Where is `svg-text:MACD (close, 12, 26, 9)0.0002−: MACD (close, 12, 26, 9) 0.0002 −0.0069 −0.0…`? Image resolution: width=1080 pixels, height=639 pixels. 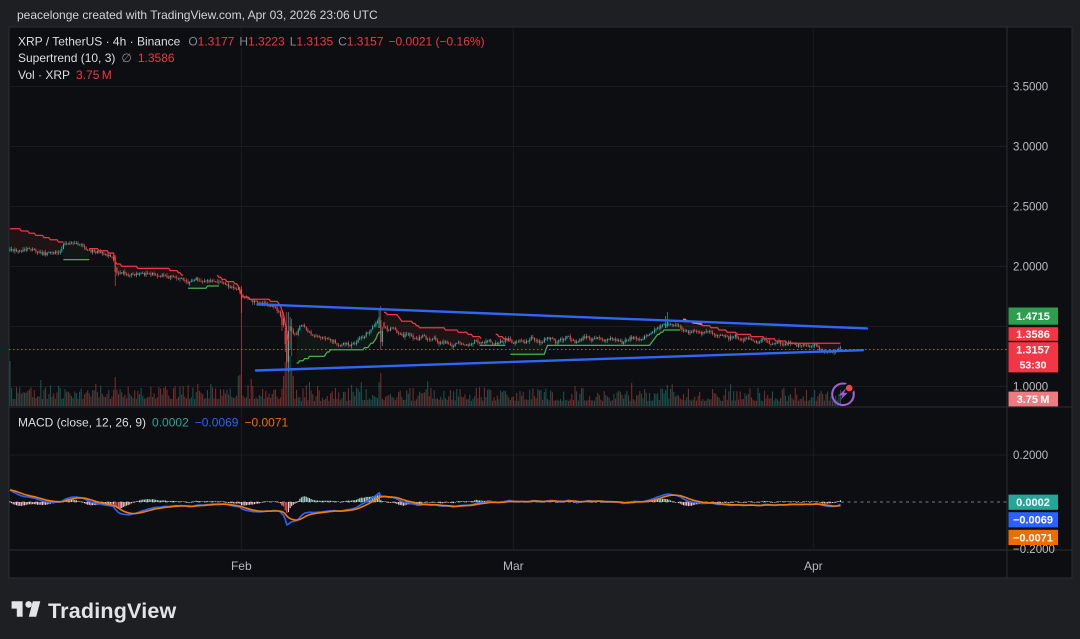 svg-text:MACD (close, 12, 26, 9)0.0002−: MACD (close, 12, 26, 9) 0.0002 −0.0069 −0.0… is located at coordinates (153, 423).